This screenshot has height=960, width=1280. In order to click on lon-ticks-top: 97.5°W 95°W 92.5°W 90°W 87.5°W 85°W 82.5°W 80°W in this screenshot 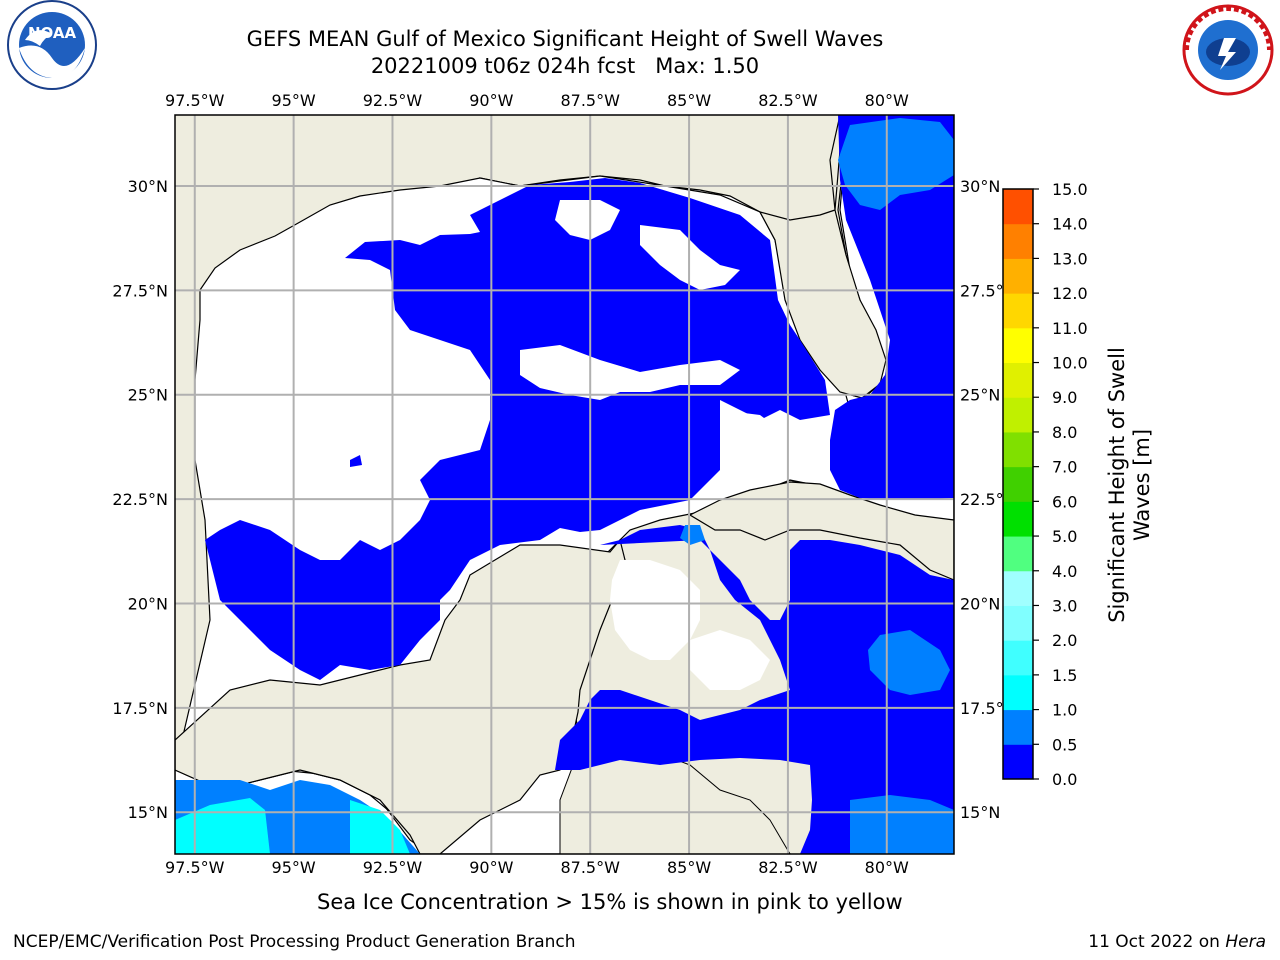, I will do `click(537, 100)`.